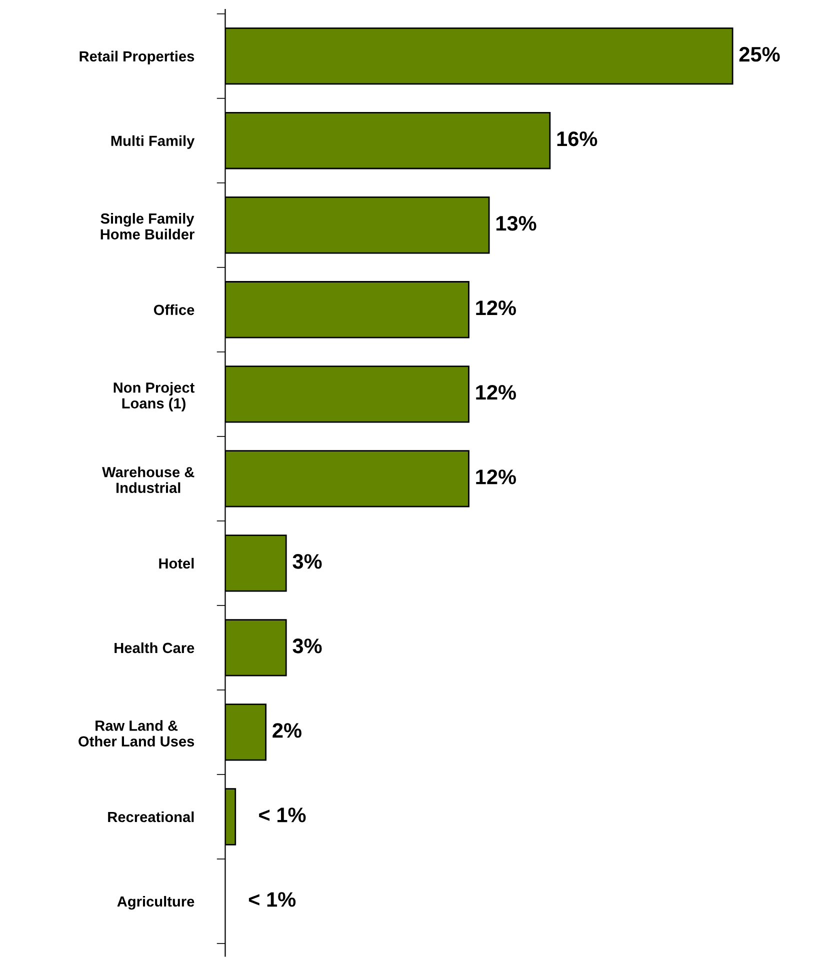 This screenshot has width=819, height=961. What do you see at coordinates (137, 57) in the screenshot?
I see `y-tick-label: Retail Properties` at bounding box center [137, 57].